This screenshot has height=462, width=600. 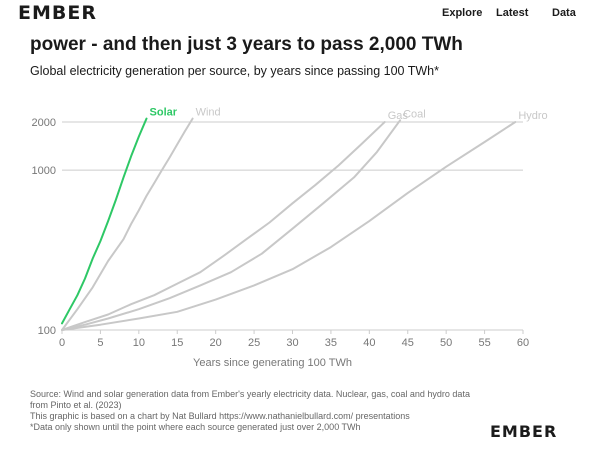 I want to click on x-tick-label-30: 30, so click(x=292, y=343).